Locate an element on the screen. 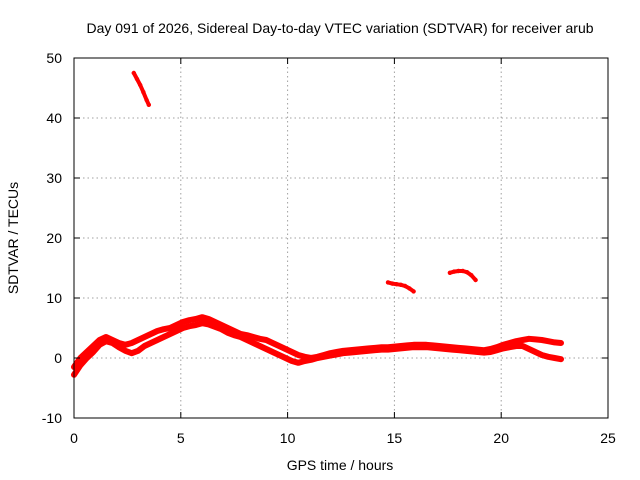 Image resolution: width=640 pixels, height=480 pixels. x-axis-label: GPS time / hours is located at coordinates (340, 465).